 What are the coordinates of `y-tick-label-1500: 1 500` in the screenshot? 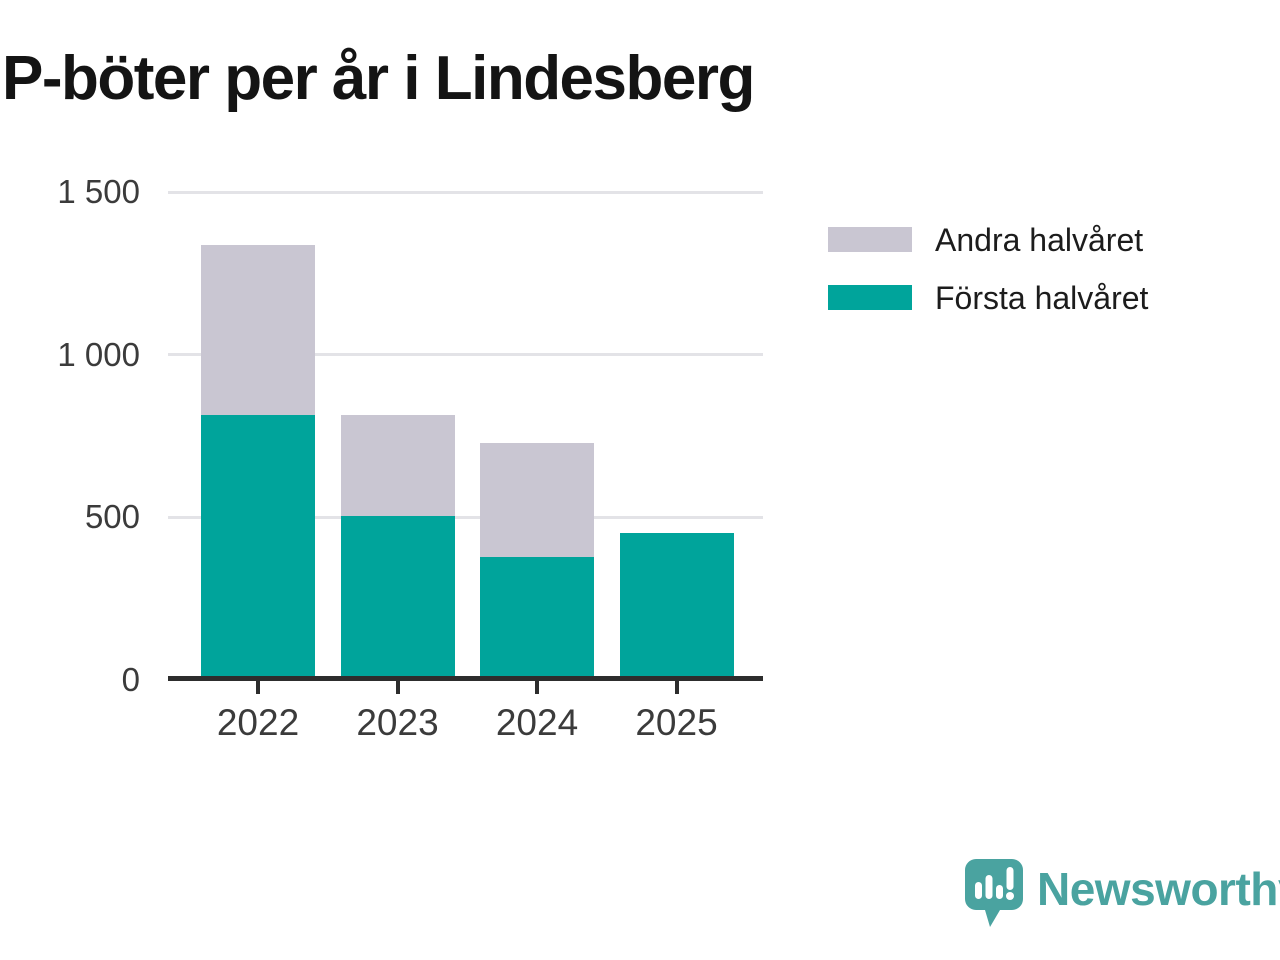 It's located at (98, 191).